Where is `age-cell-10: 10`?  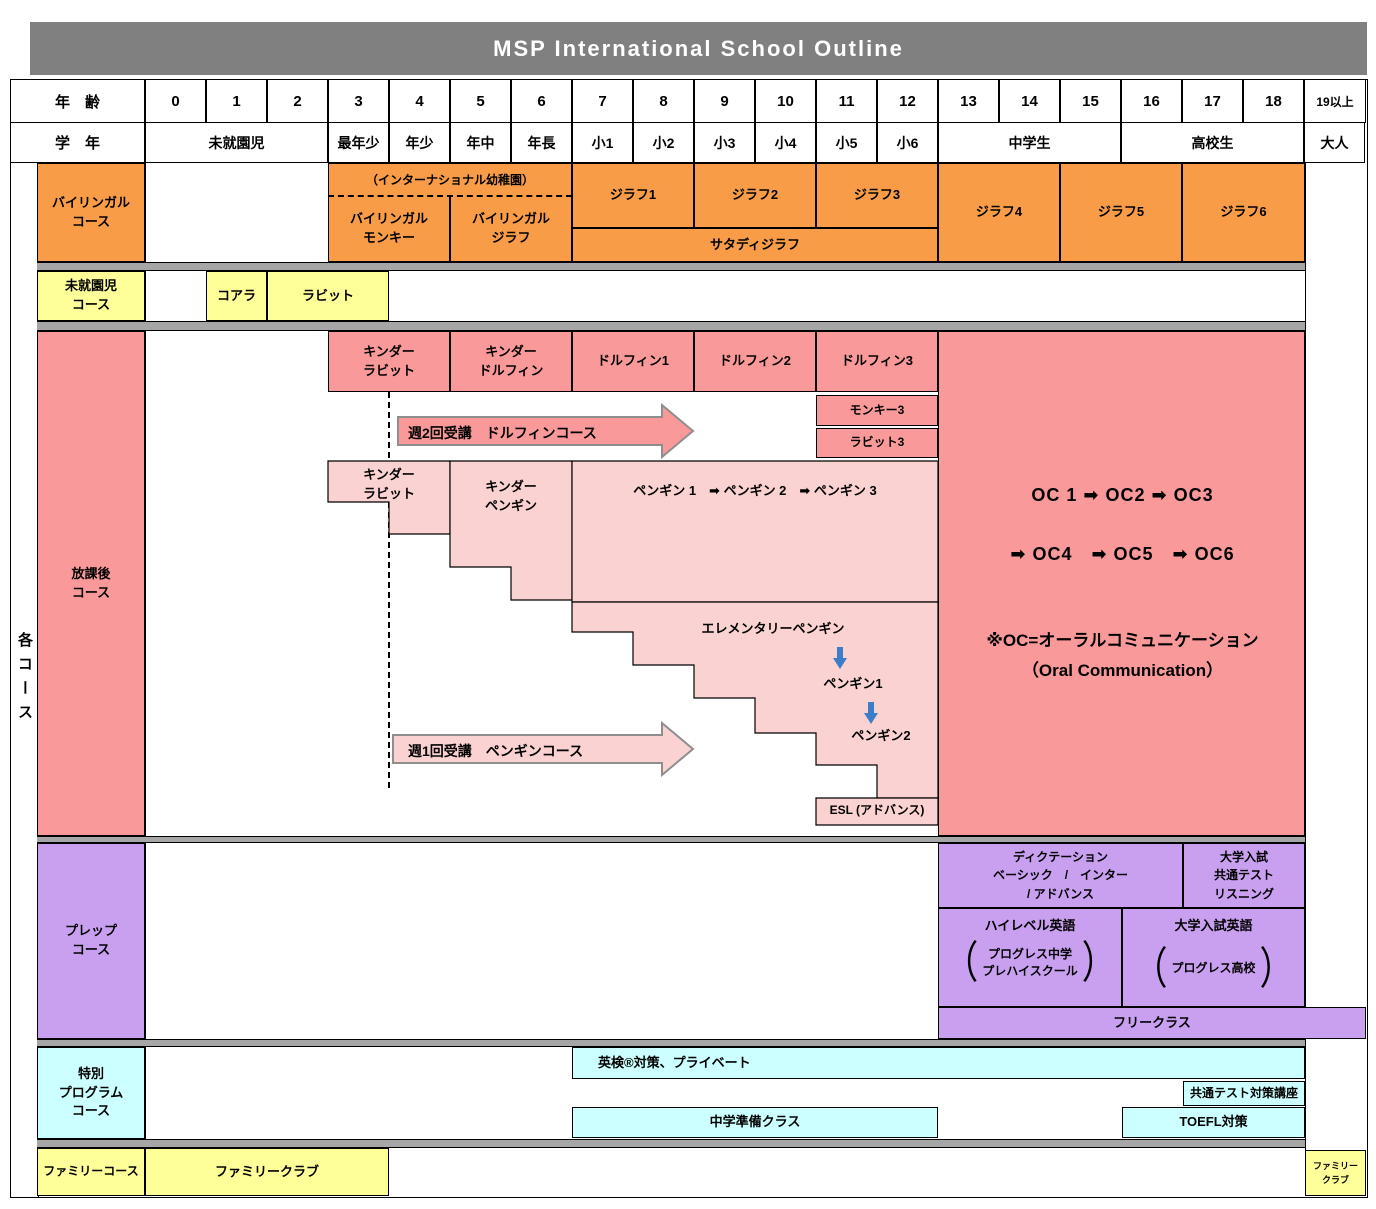
age-cell-10: 10 is located at coordinates (785, 101).